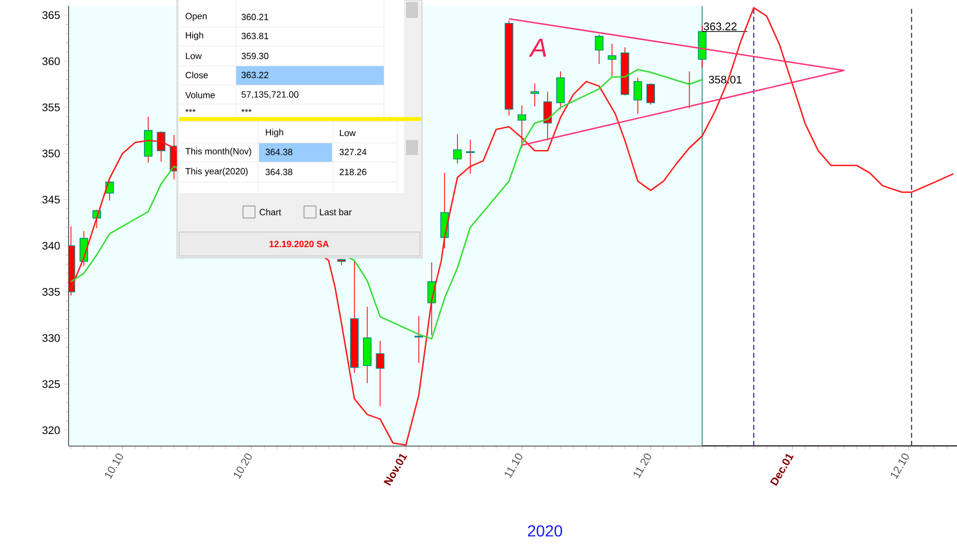  I want to click on x-axis-title: 2020, so click(545, 531).